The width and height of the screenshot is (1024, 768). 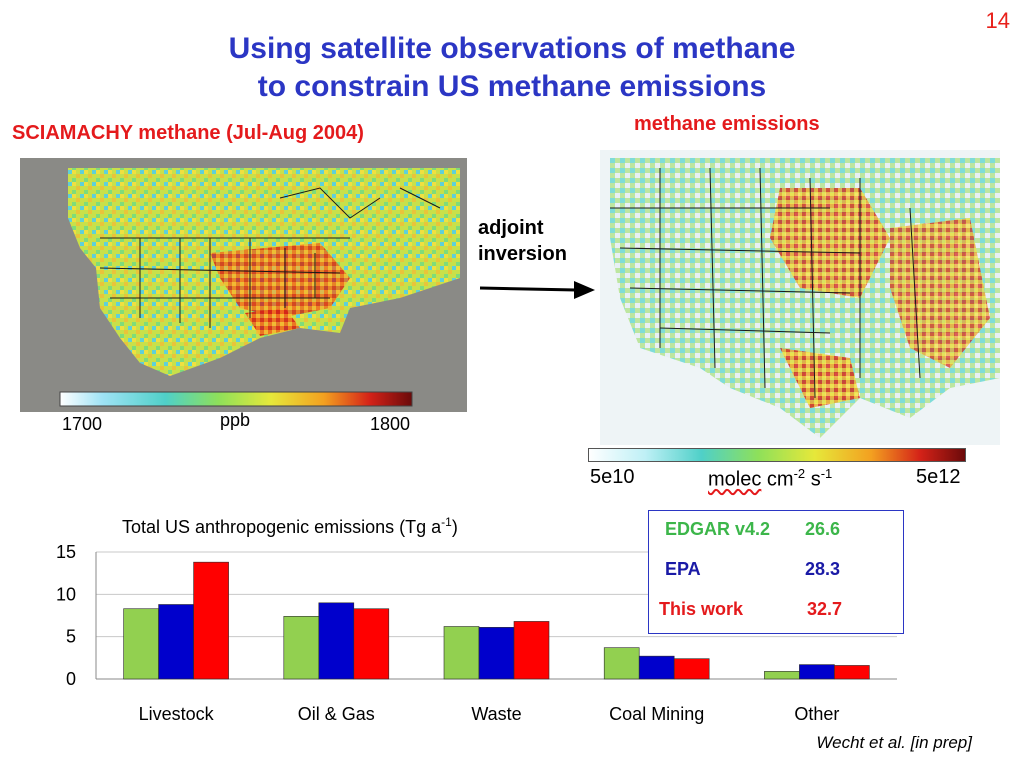 I want to click on x-tick-label: Waste, so click(x=496, y=714).